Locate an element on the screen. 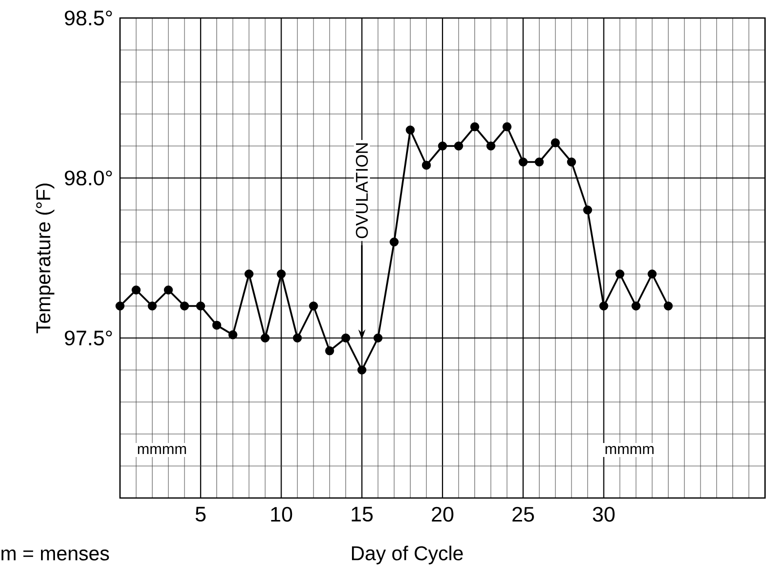 Image resolution: width=766 pixels, height=572 pixels. x-tick-label: 5 is located at coordinates (201, 514).